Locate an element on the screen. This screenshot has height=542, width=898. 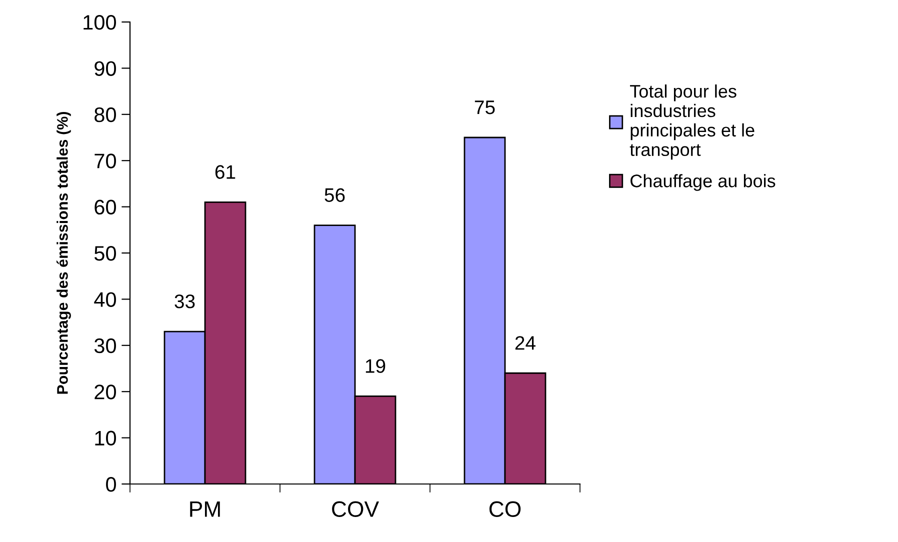
data-label: 33 is located at coordinates (184, 301).